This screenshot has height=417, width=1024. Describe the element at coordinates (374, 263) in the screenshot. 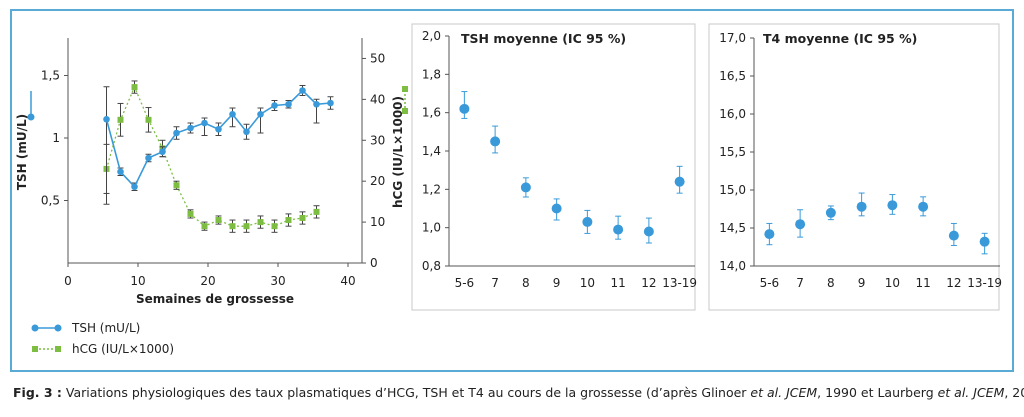

I see `c1-yright-tick-label: 0` at that location.